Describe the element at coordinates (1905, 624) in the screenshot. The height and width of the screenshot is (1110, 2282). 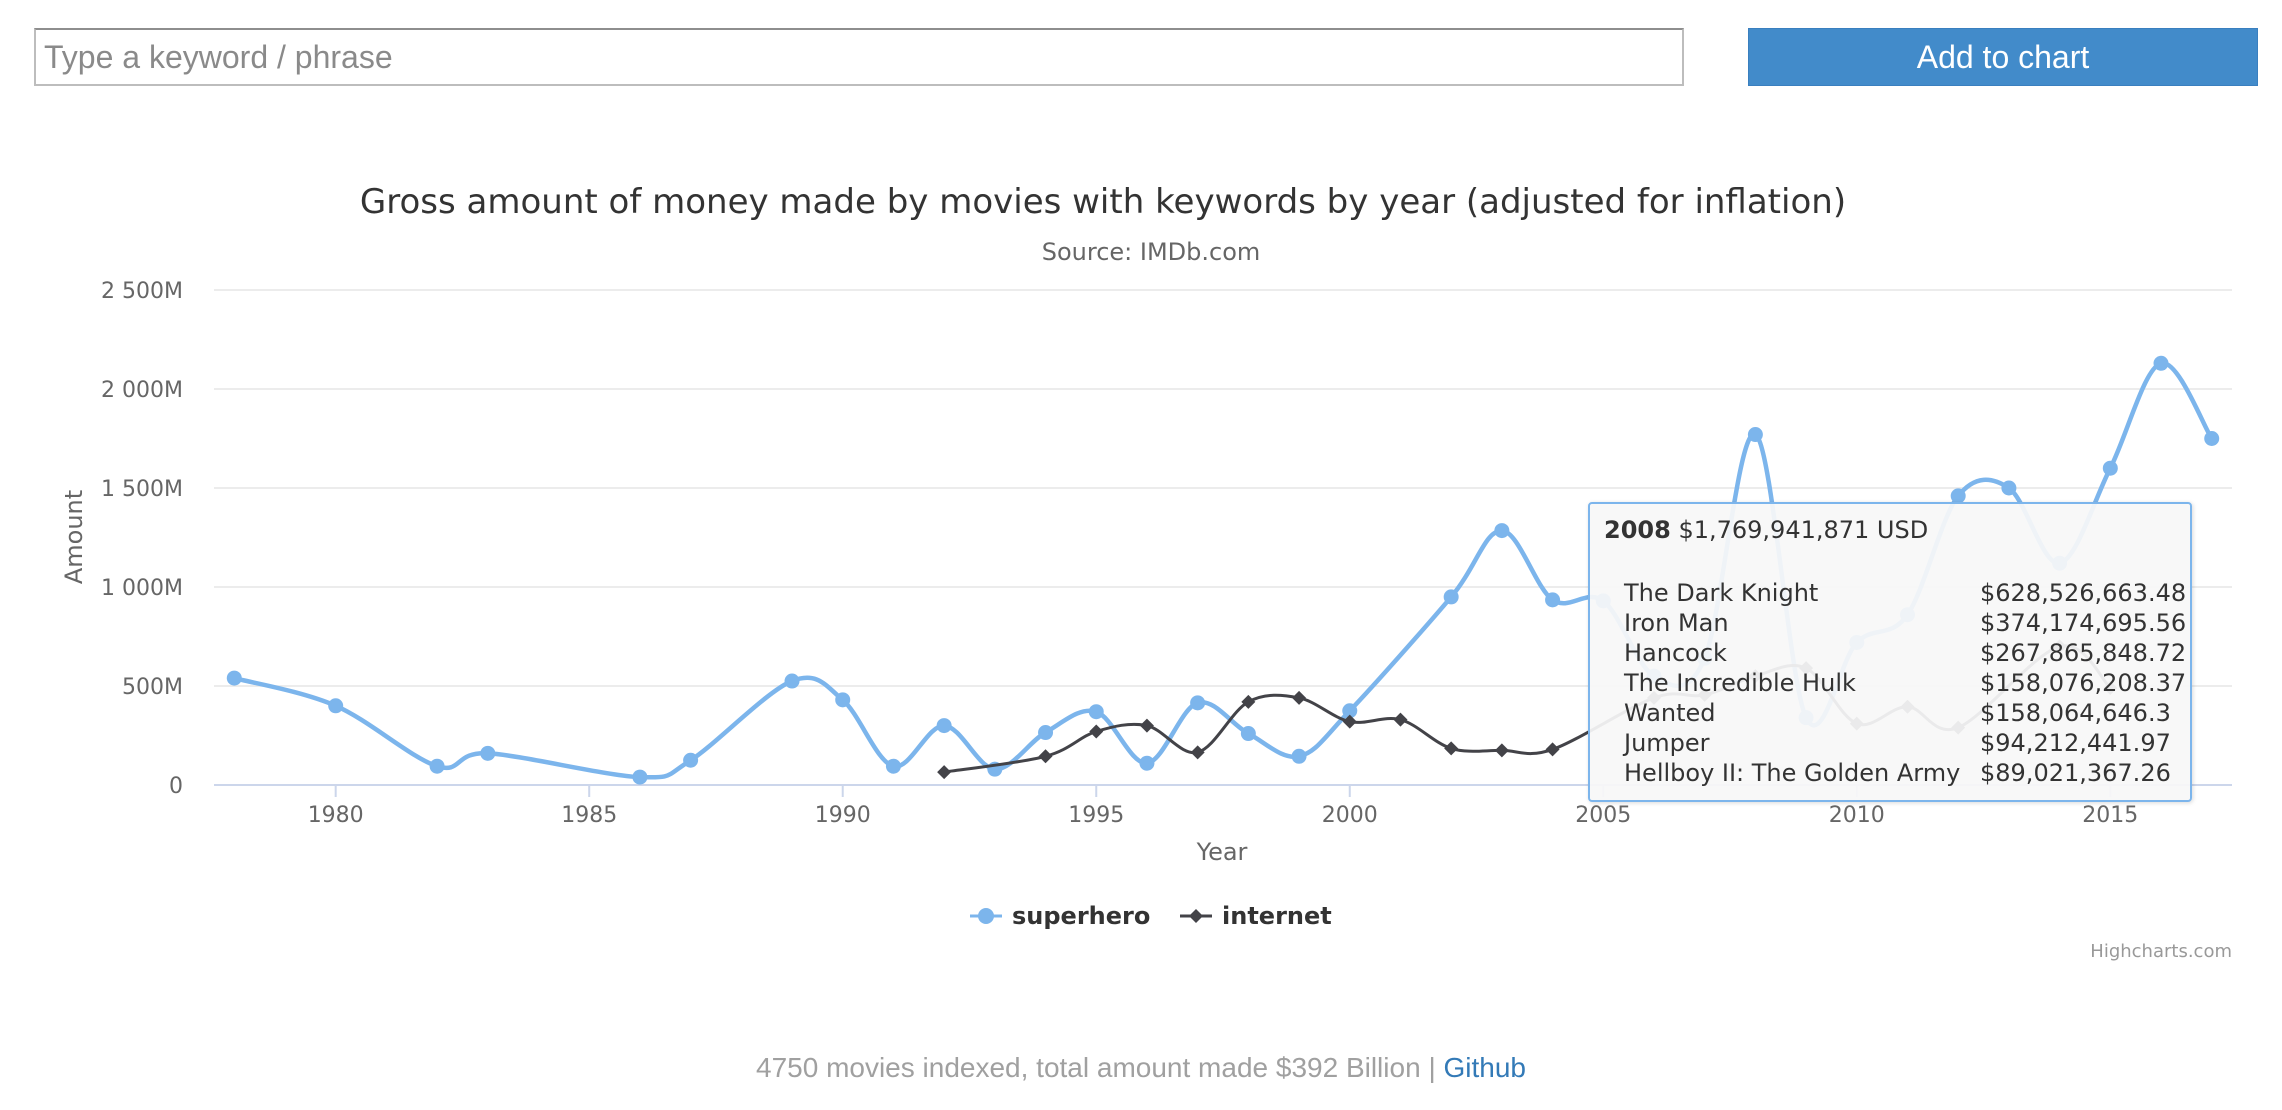
I see `tooltip-movie-row: Iron Man $374,174,695.56` at that location.